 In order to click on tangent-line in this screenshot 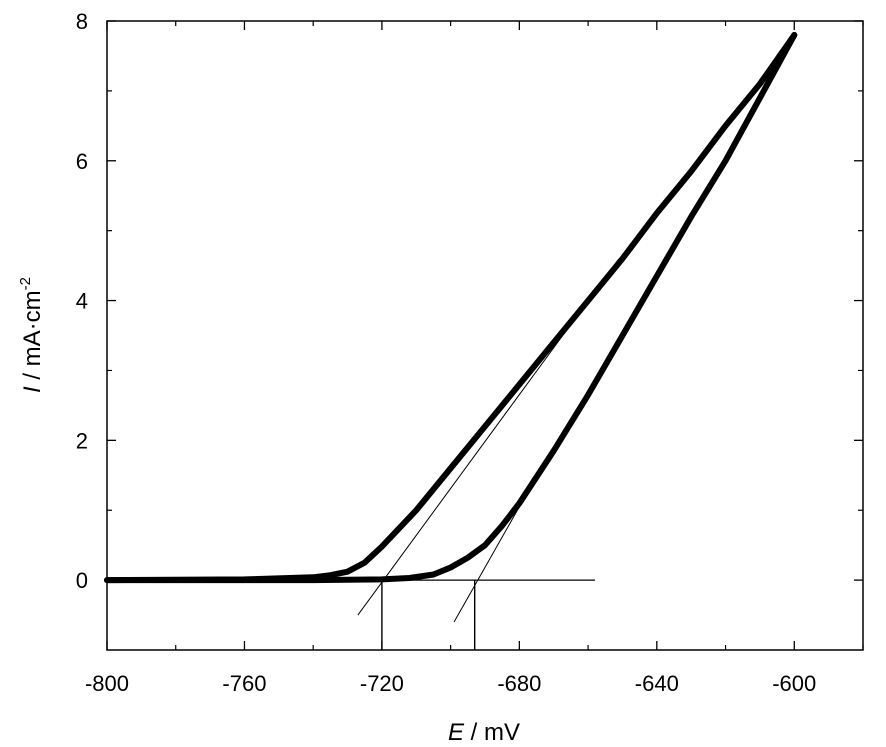, I will do `click(486, 564)`.